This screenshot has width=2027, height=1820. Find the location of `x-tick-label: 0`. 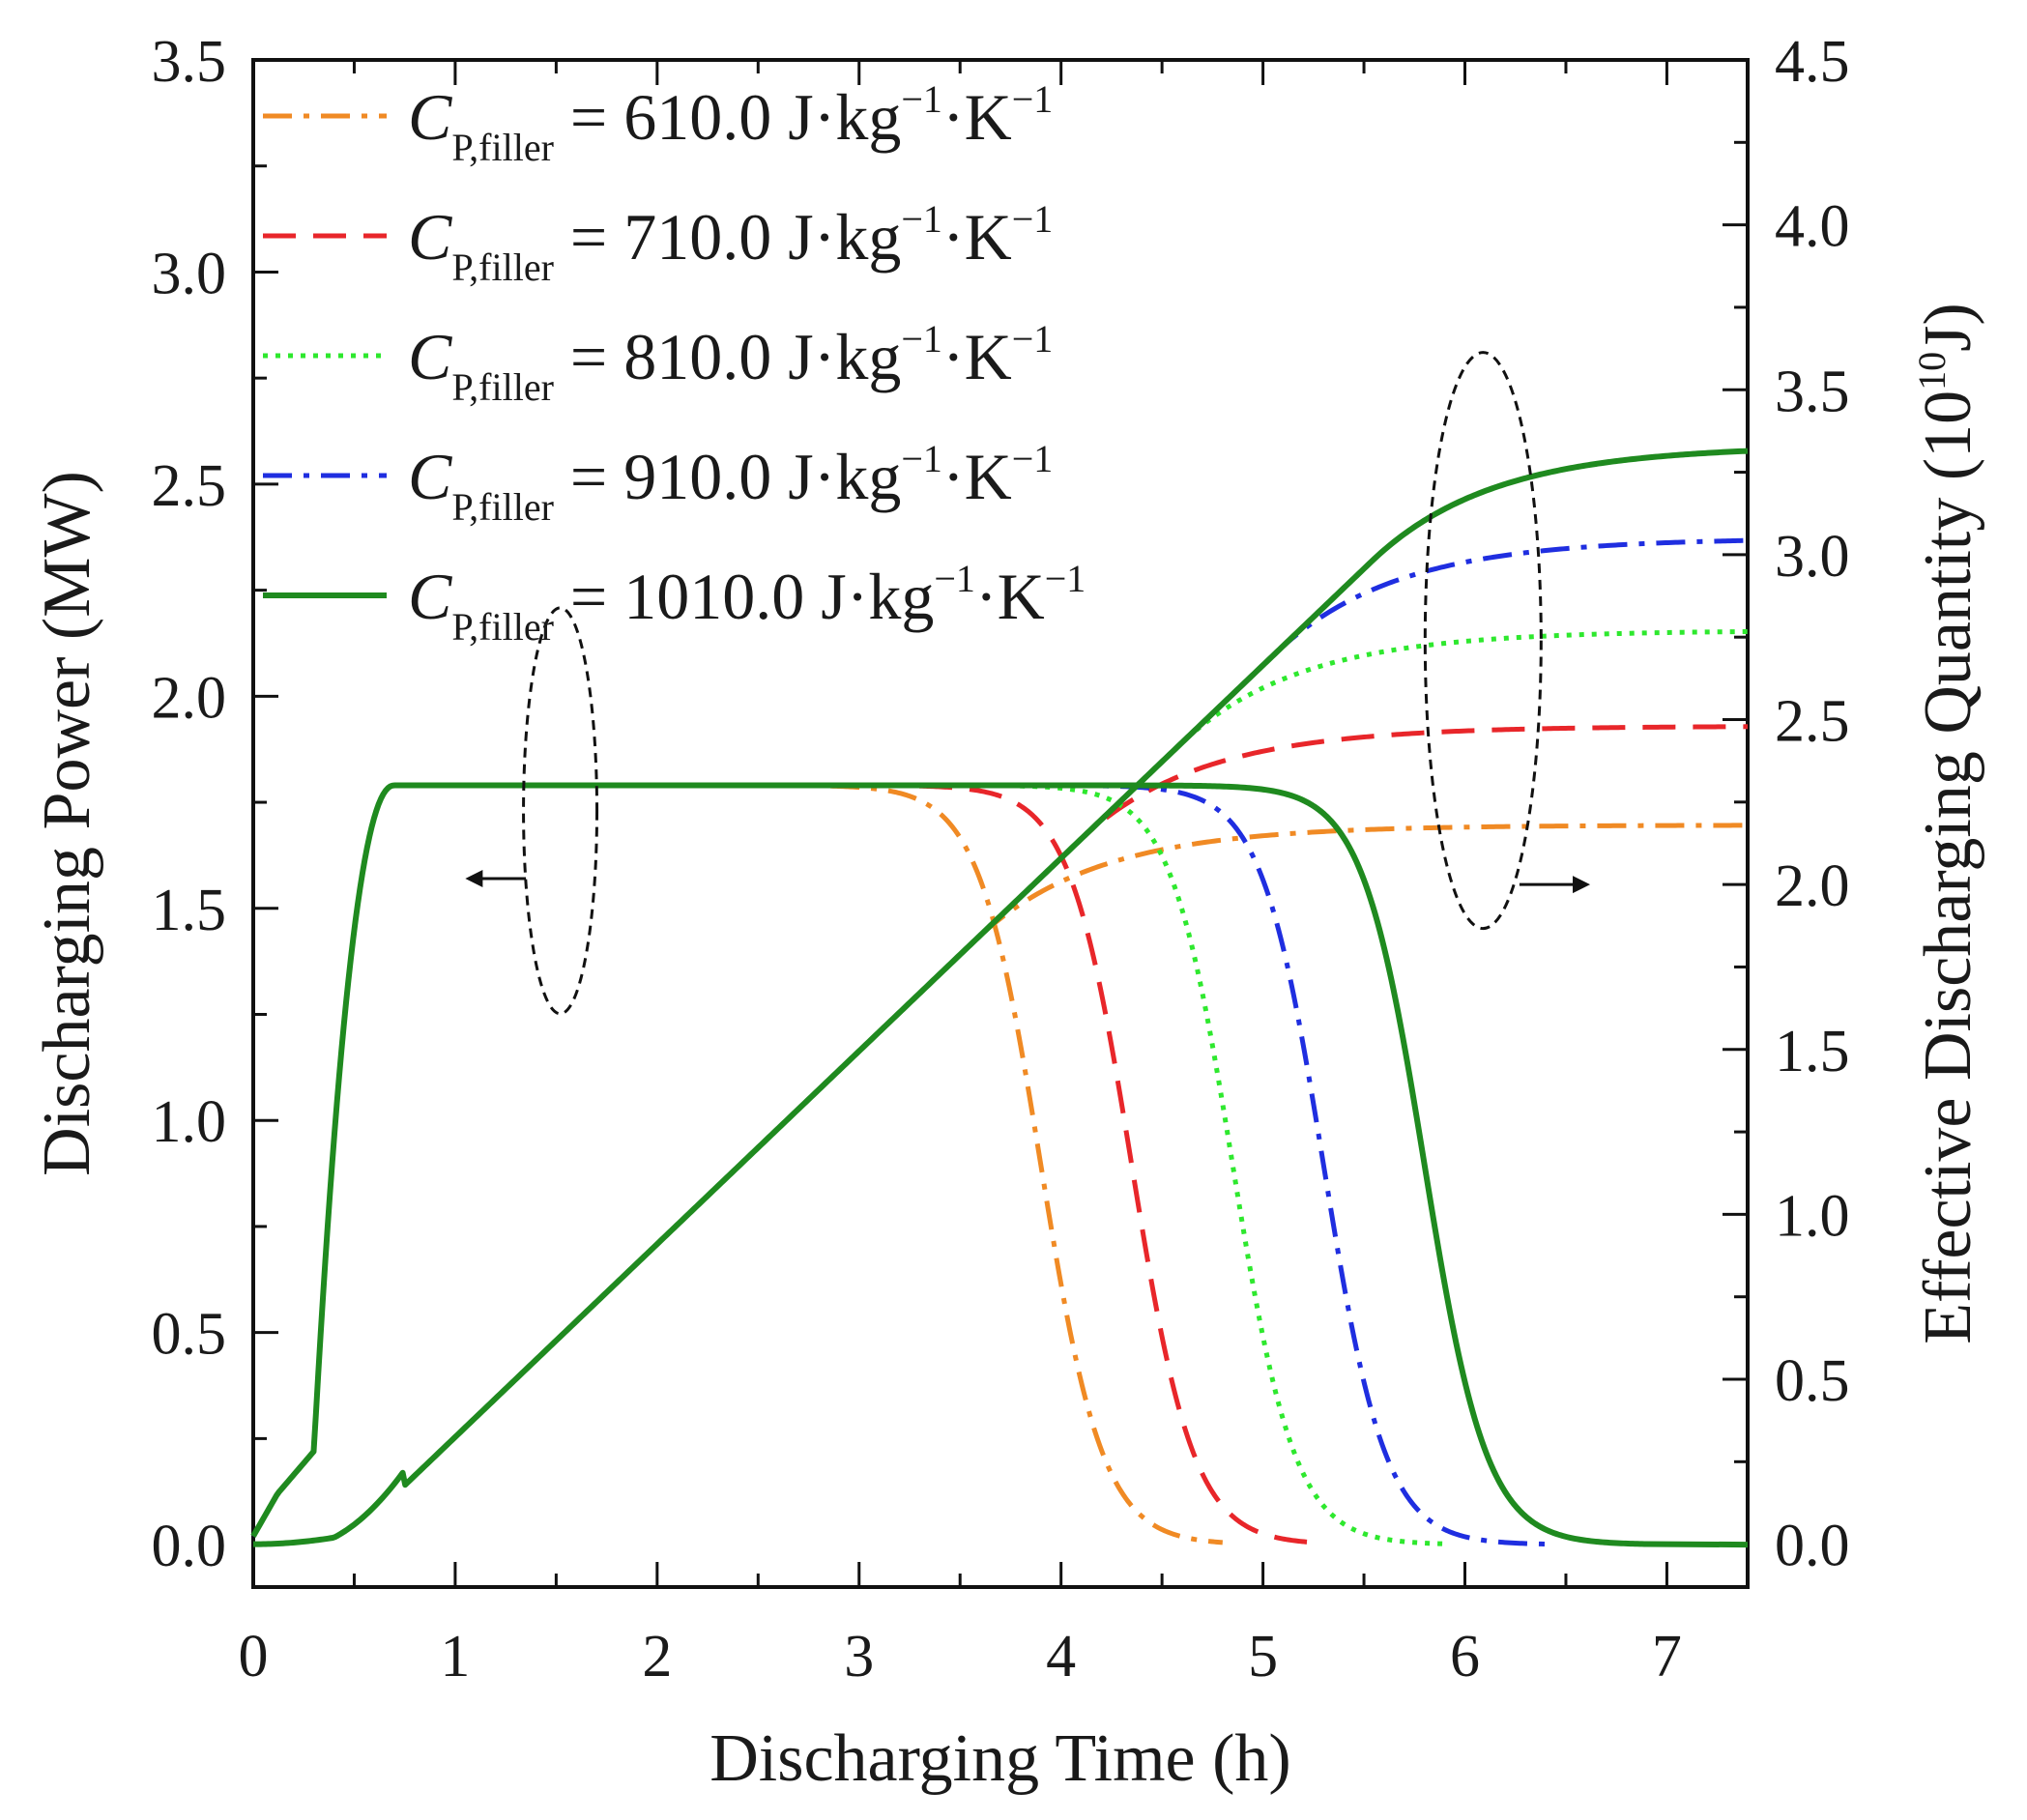

x-tick-label: 0 is located at coordinates (254, 1657).